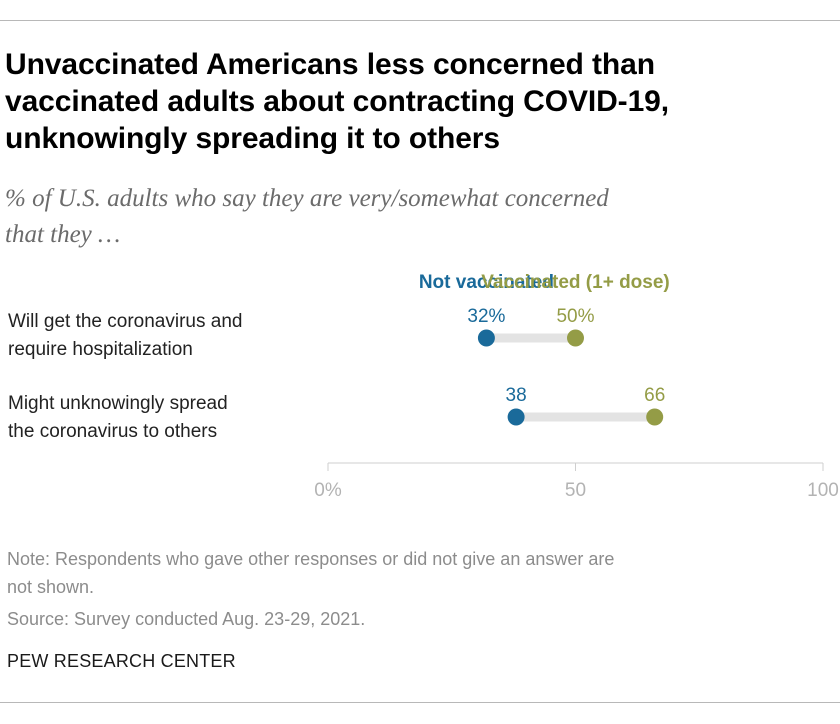  Describe the element at coordinates (420, 702) in the screenshot. I see `bottom-rule` at that location.